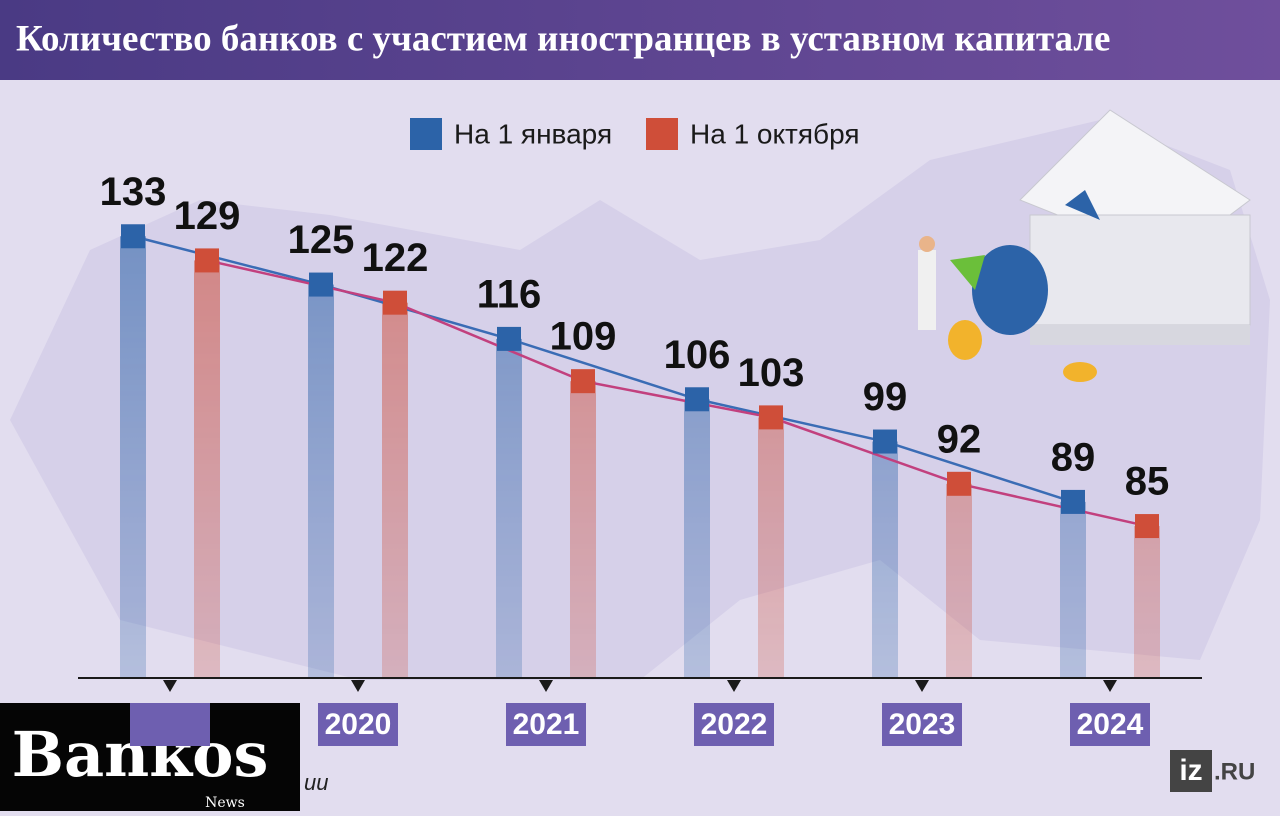 Image resolution: width=1280 pixels, height=816 pixels. I want to click on source: ии, so click(316, 782).